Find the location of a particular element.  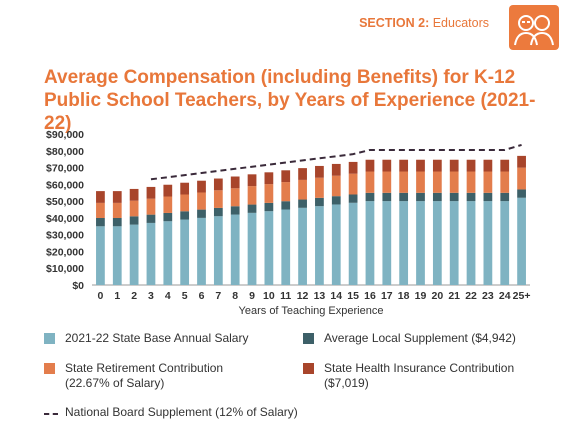

y-tick-label: $20,000 is located at coordinates (65, 252).